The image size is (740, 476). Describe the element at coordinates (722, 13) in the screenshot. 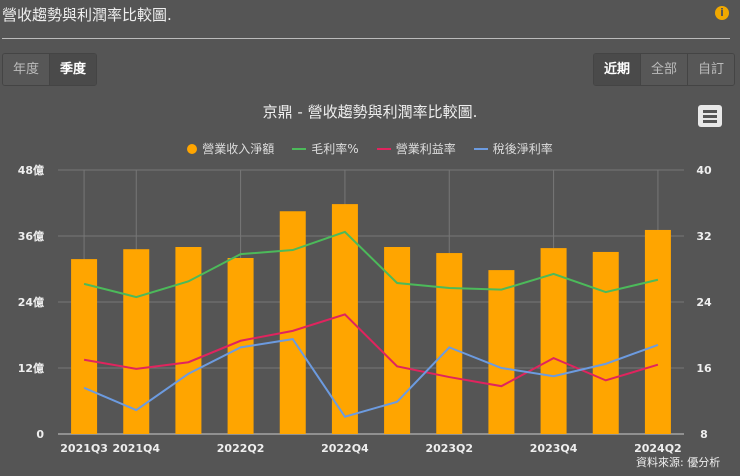

I see `info-icon: i` at that location.